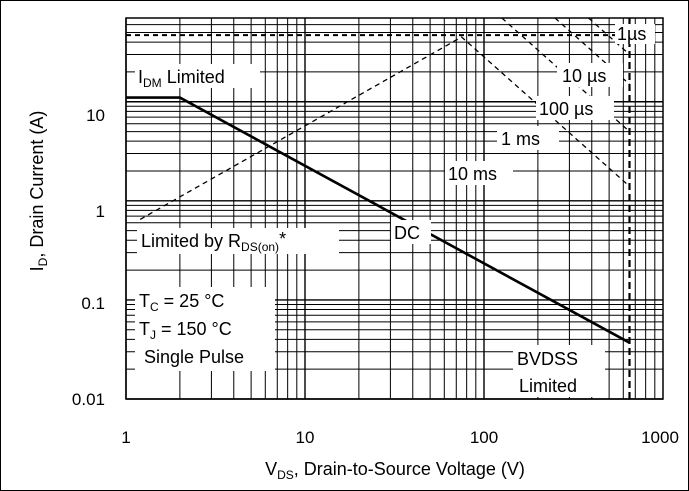 The height and width of the screenshot is (491, 689). What do you see at coordinates (125, 437) in the screenshot?
I see `x-tick-label-0: 1` at bounding box center [125, 437].